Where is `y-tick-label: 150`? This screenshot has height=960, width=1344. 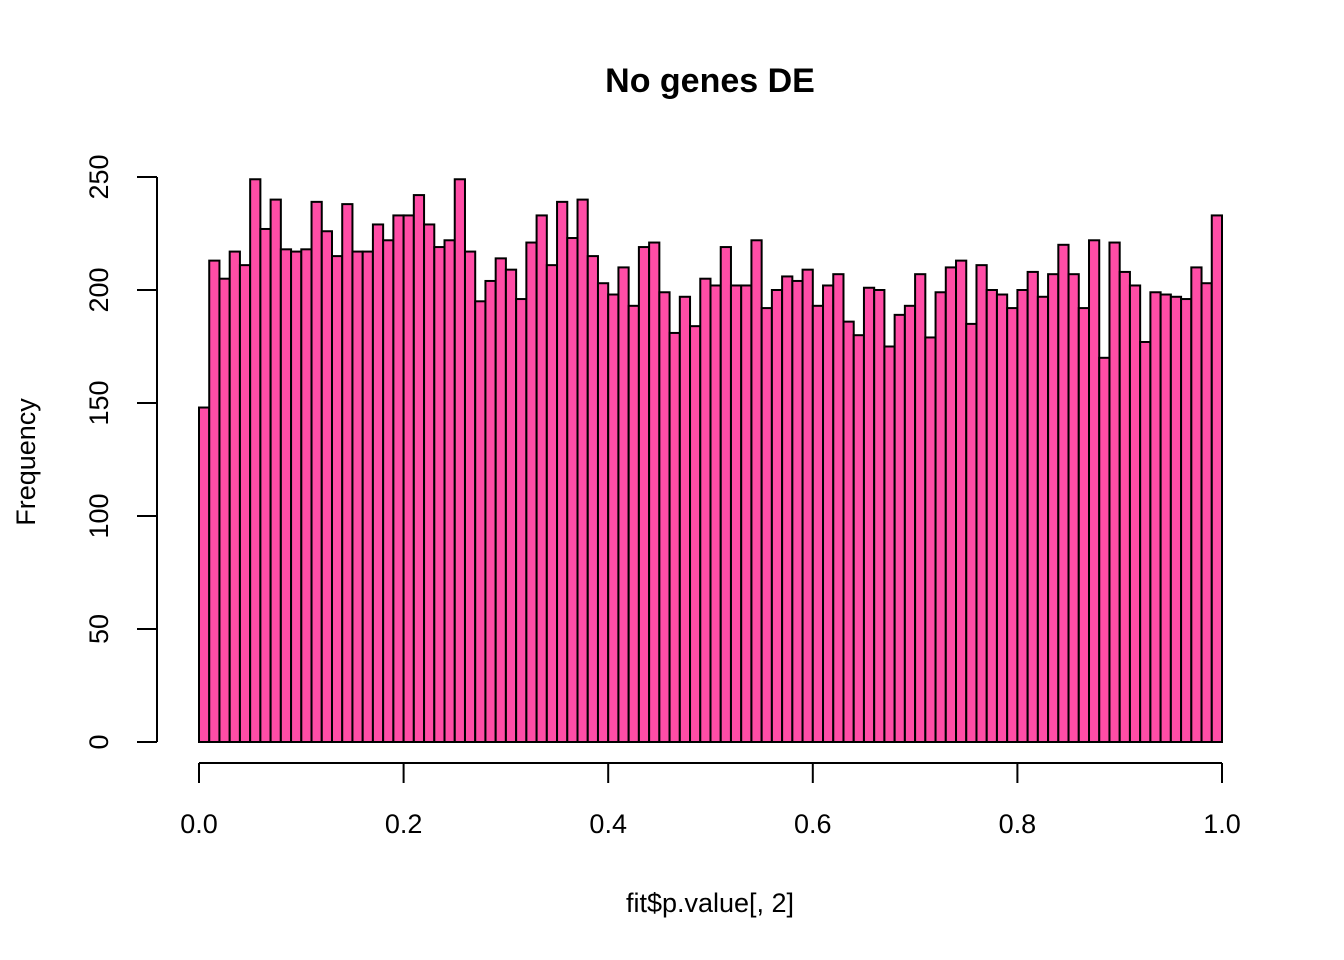 y-tick-label: 150 is located at coordinates (99, 402).